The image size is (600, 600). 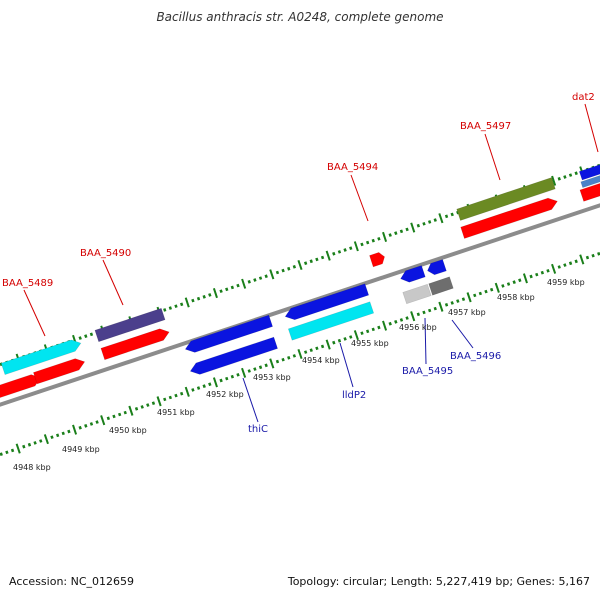 What do you see at coordinates (321, 360) in the screenshot?
I see `kbp-label: 4954 kbp` at bounding box center [321, 360].